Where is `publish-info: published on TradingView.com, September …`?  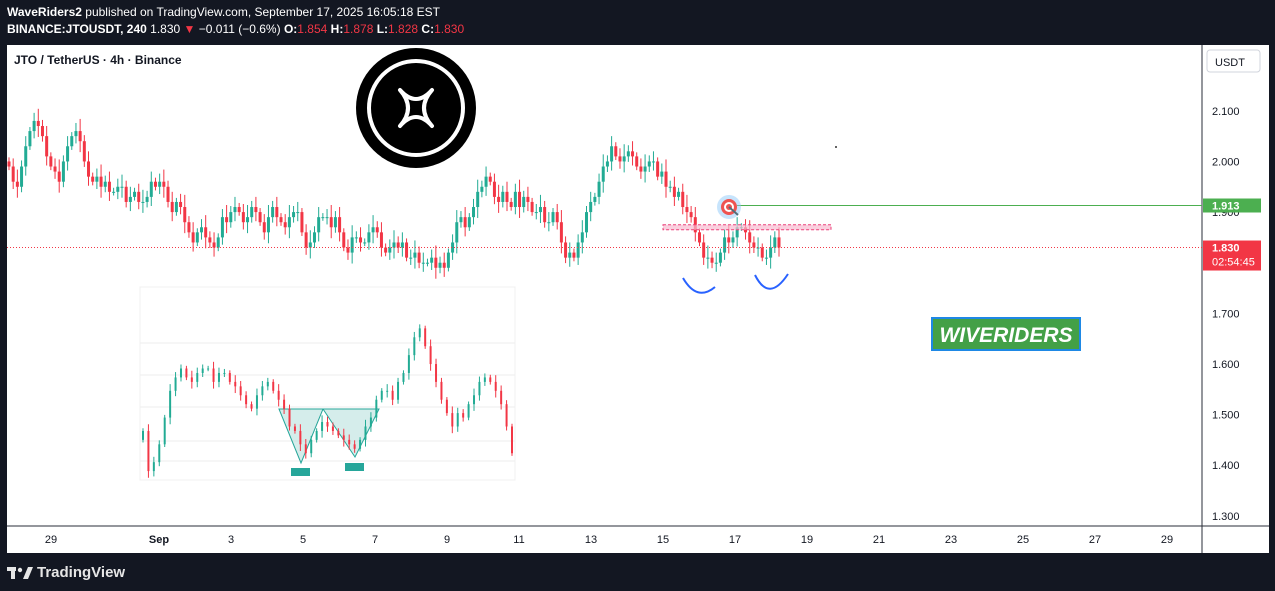
publish-info: published on TradingView.com, September … is located at coordinates (262, 12).